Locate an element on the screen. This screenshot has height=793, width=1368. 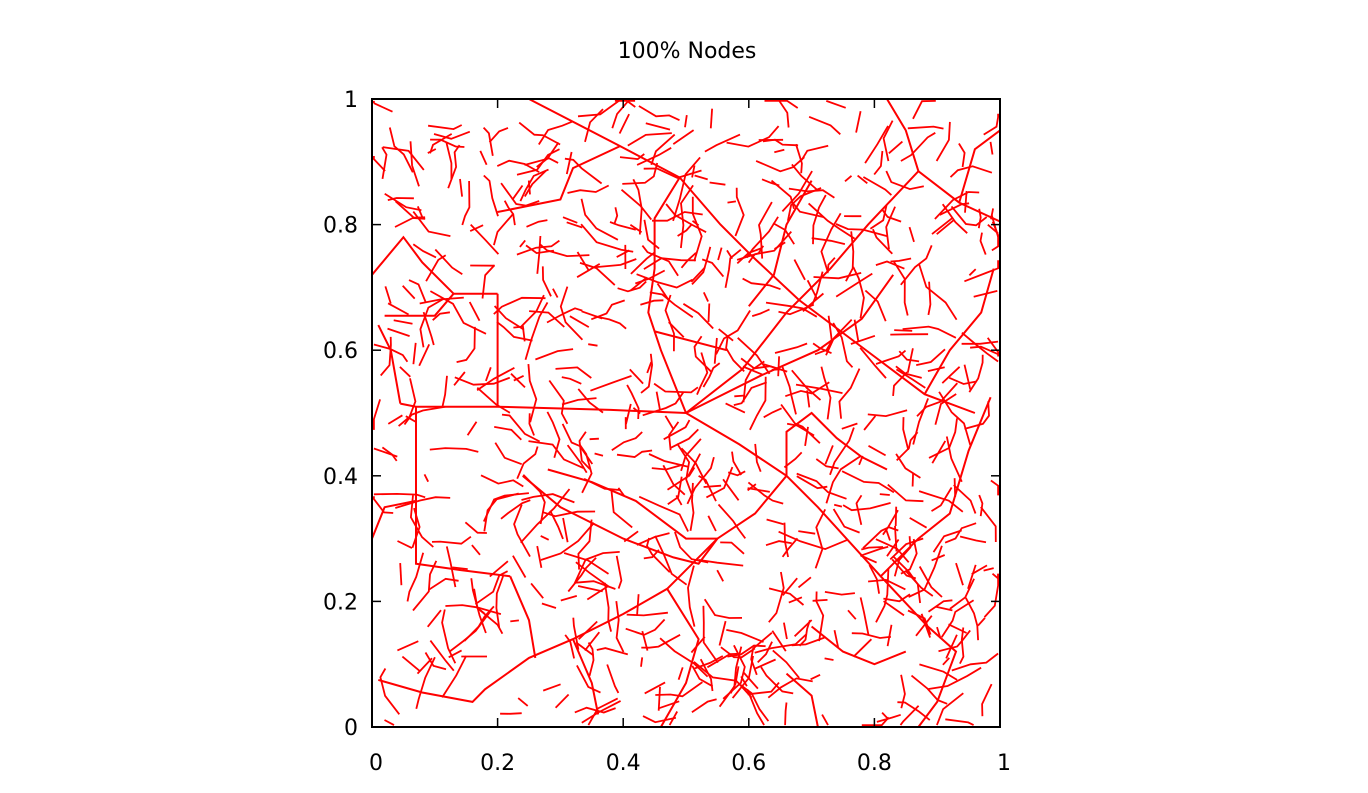
x-tick-label: 0.2 is located at coordinates (497, 763).